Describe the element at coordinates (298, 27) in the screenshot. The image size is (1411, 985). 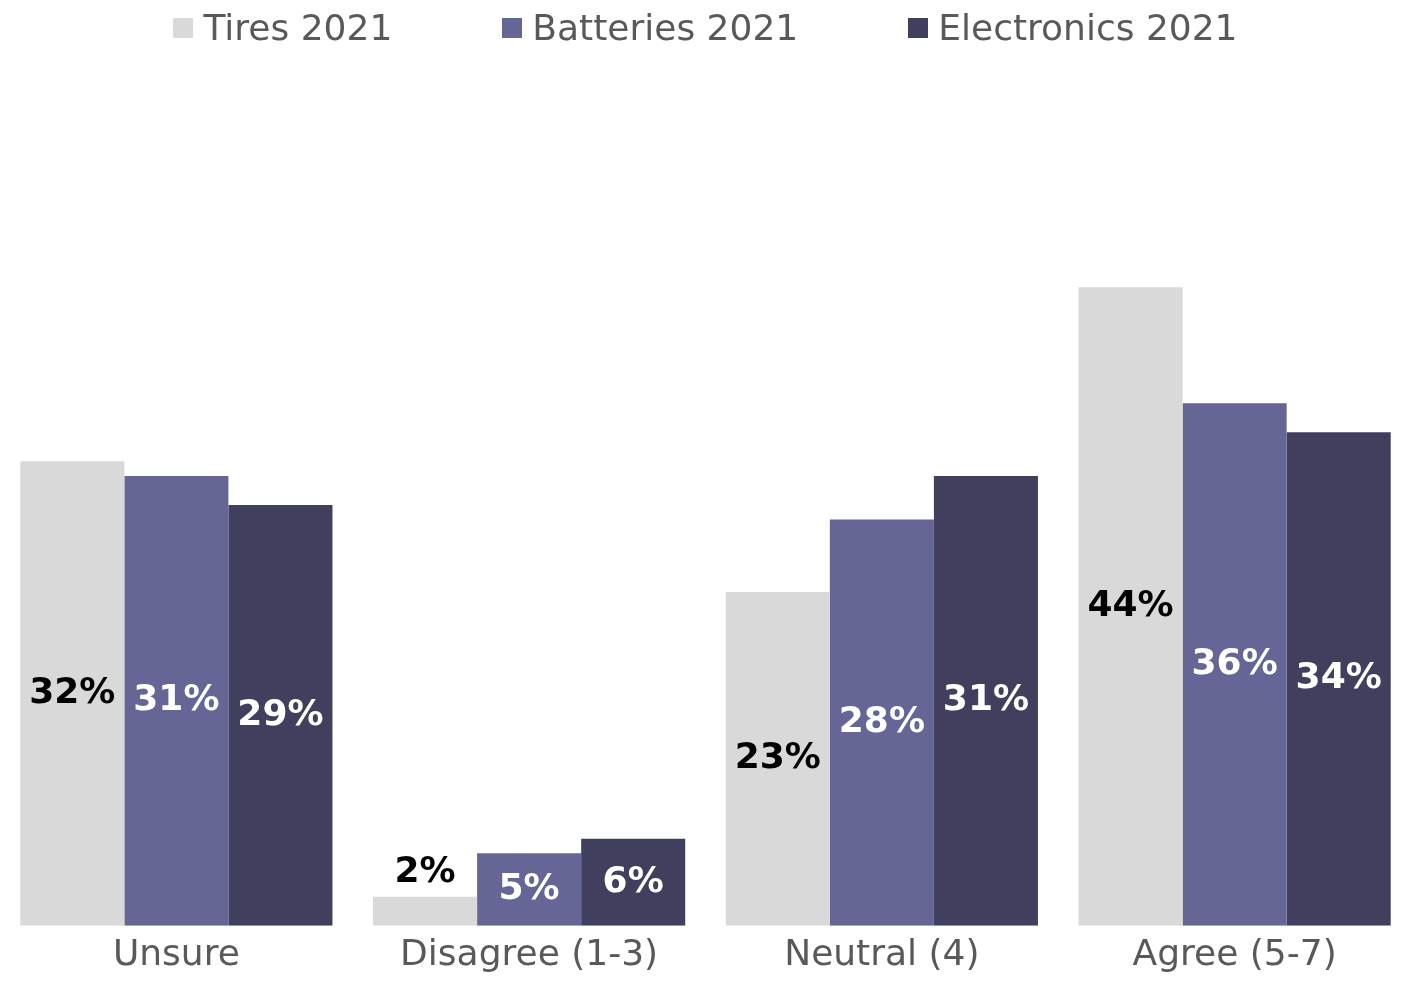
I see `legend-label: Tires 2021` at that location.